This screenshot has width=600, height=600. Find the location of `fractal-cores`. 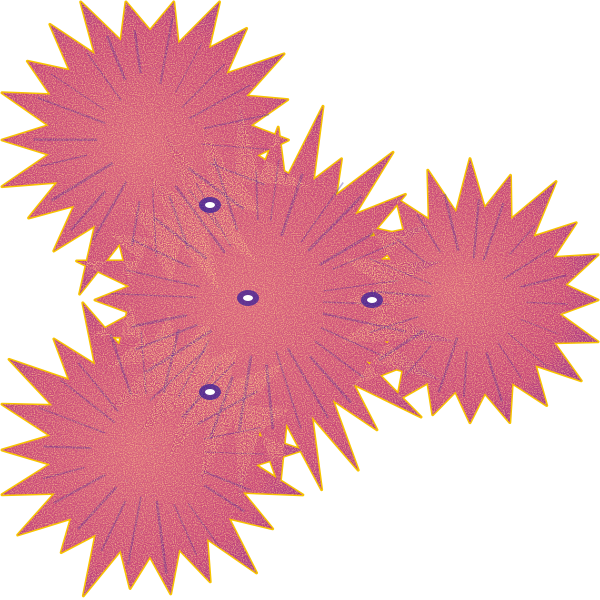

fractal-cores is located at coordinates (291, 298).